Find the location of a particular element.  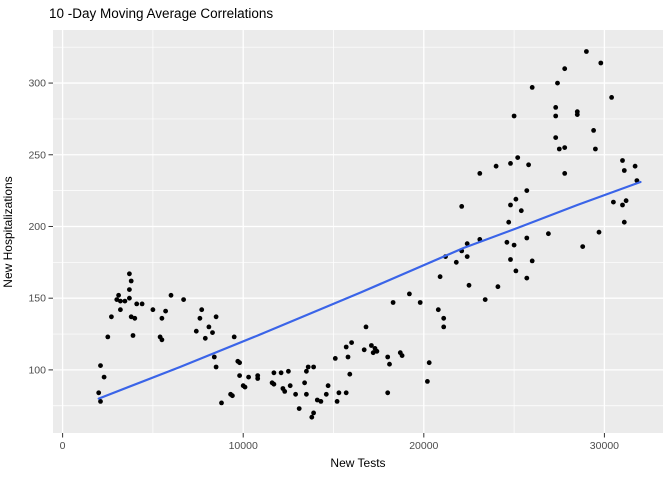

x-tick-label: 30000 is located at coordinates (604, 446).